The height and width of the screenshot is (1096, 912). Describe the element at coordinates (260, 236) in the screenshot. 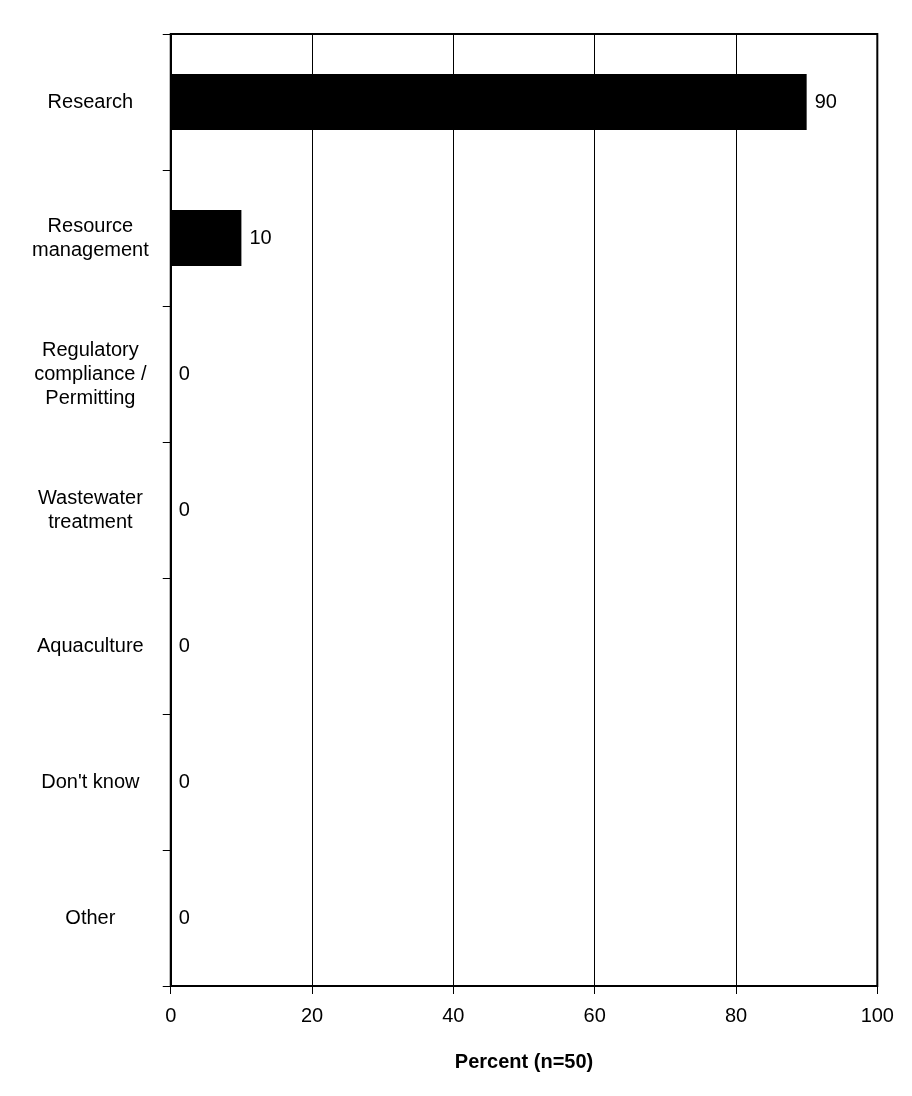

I see `data-label: 10` at that location.